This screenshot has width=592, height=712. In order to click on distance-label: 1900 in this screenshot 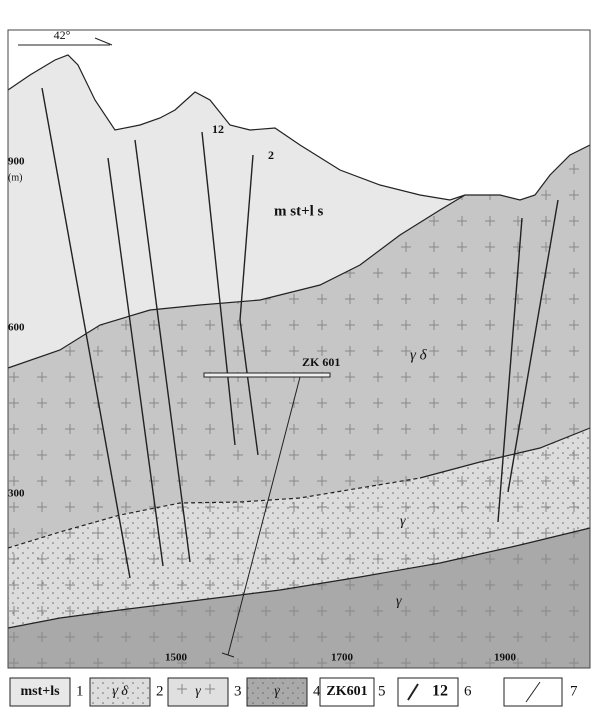, I will do `click(505, 658)`.